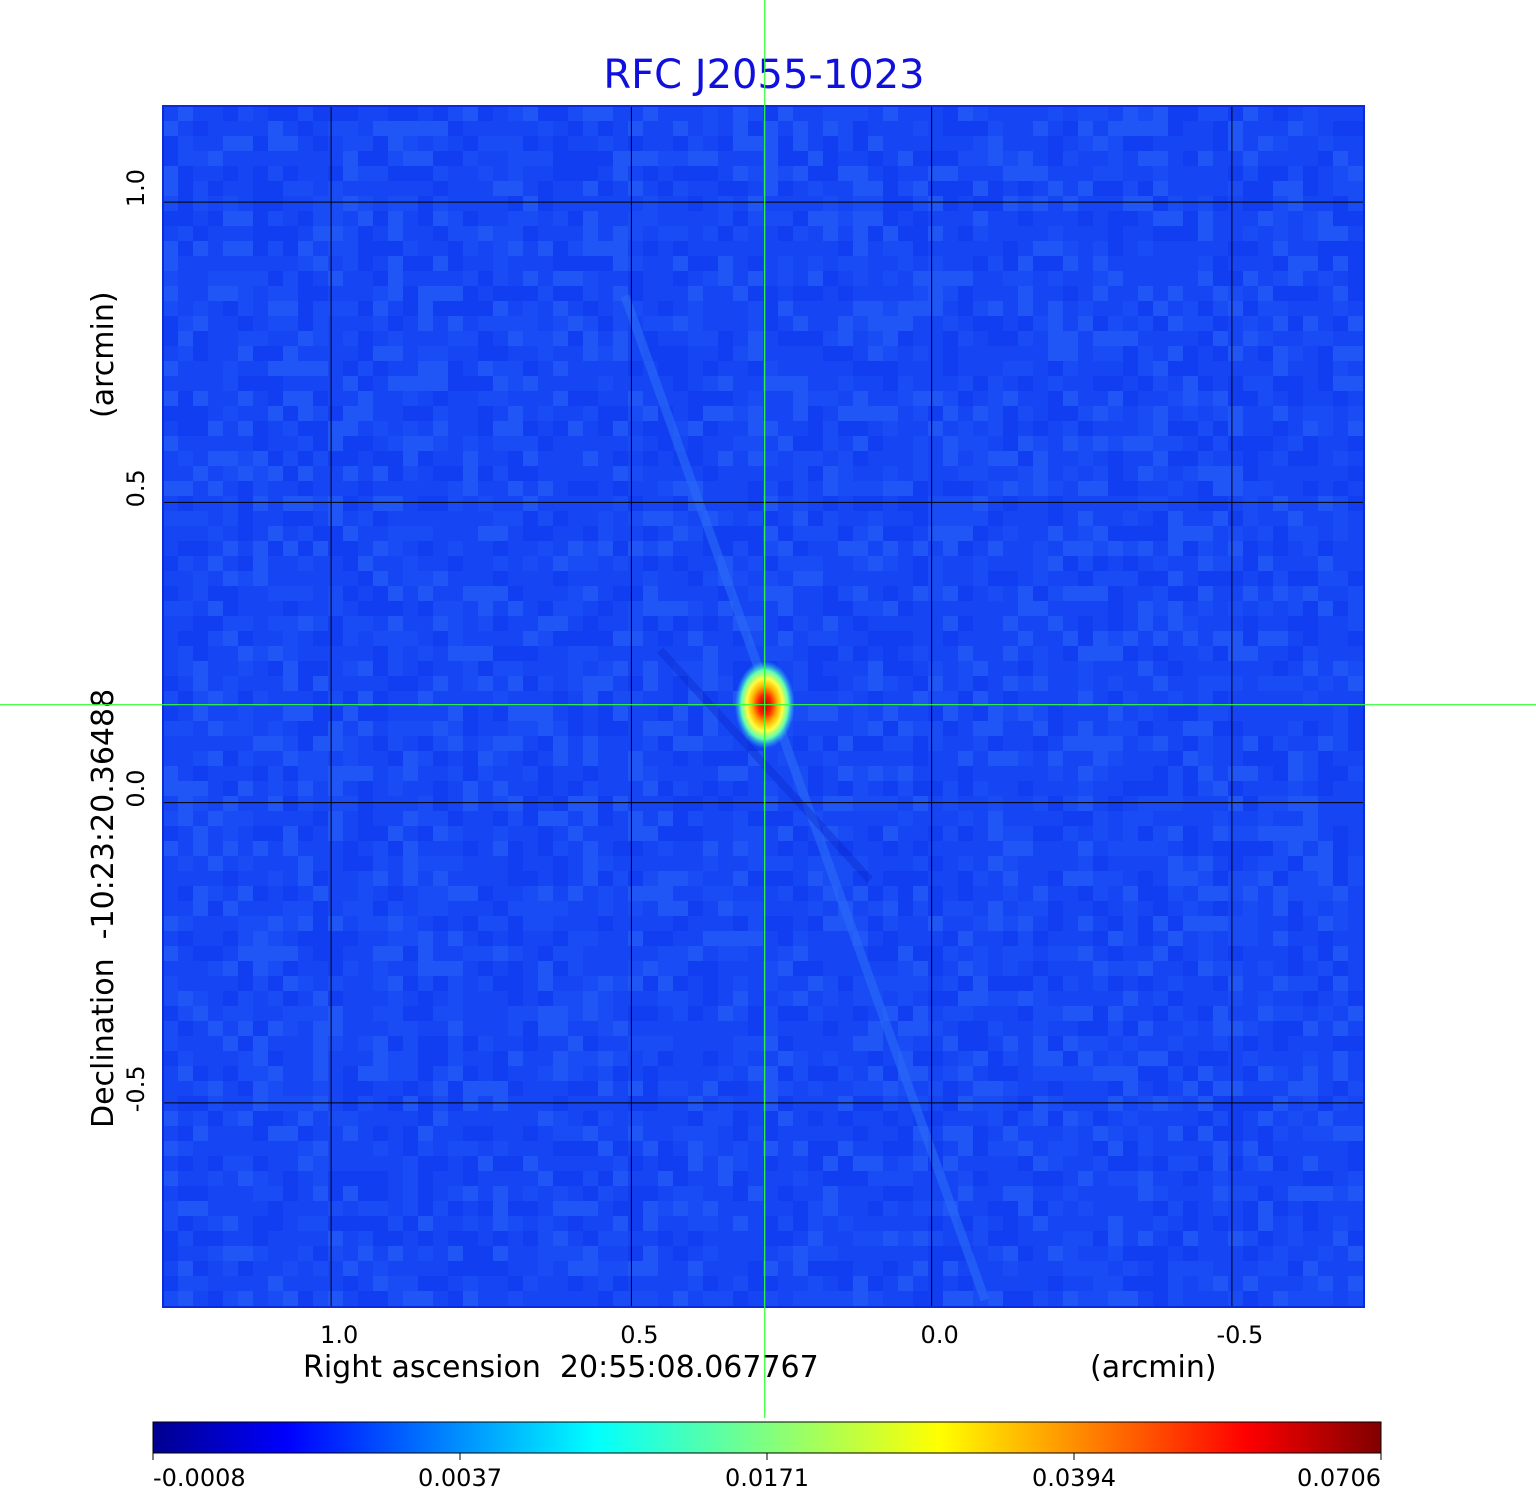  Describe the element at coordinates (1239, 1335) in the screenshot. I see `x-tick-label: -0.5` at that location.